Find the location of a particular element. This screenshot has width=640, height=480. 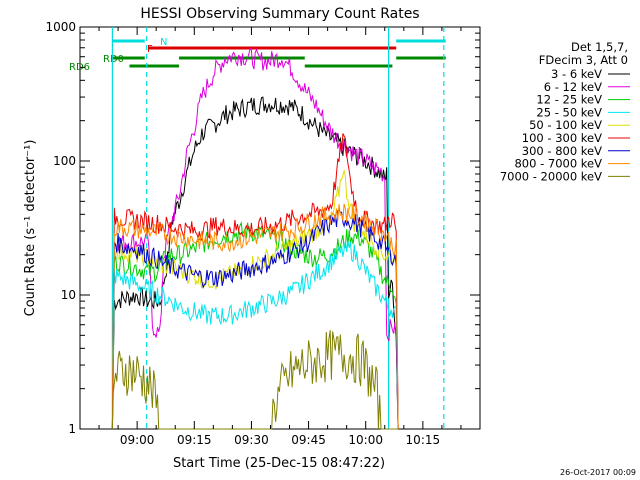

legend-label-4: 50 - 100 keV is located at coordinates (565, 125).